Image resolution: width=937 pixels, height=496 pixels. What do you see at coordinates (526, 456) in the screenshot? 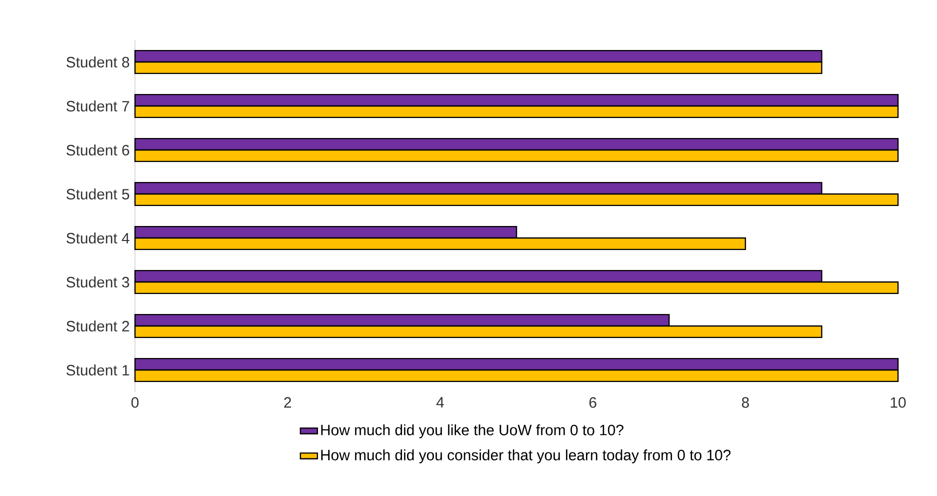
I see `legend-label: How much did you consider that you learn today from 0 to 10?` at bounding box center [526, 456].